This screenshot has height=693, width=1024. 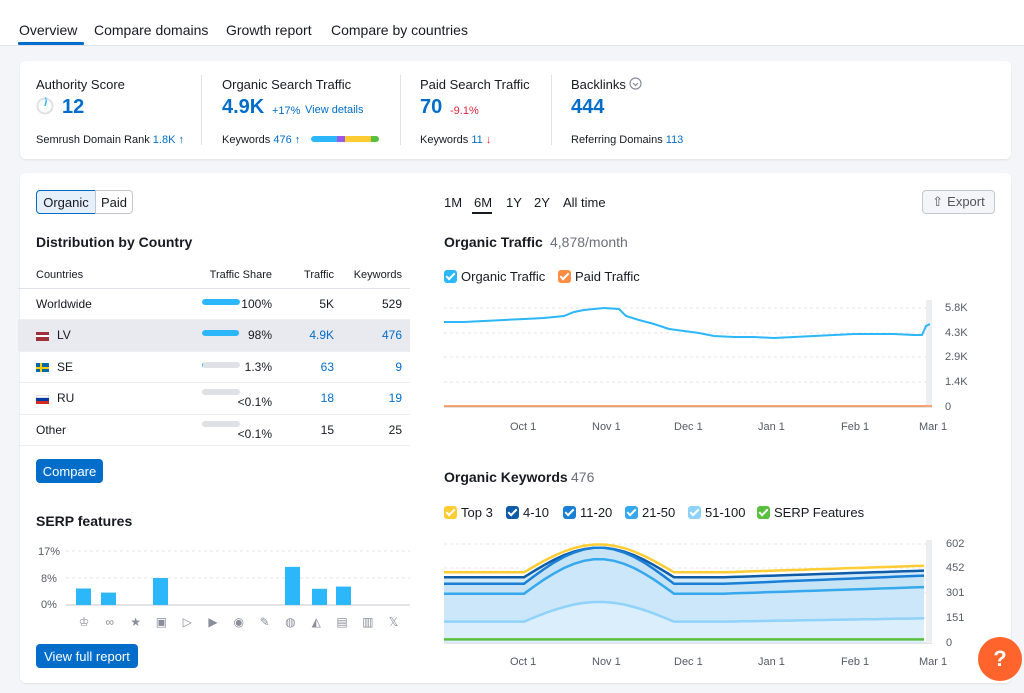 I want to click on down-arrow-icon: ↓, so click(x=488, y=140).